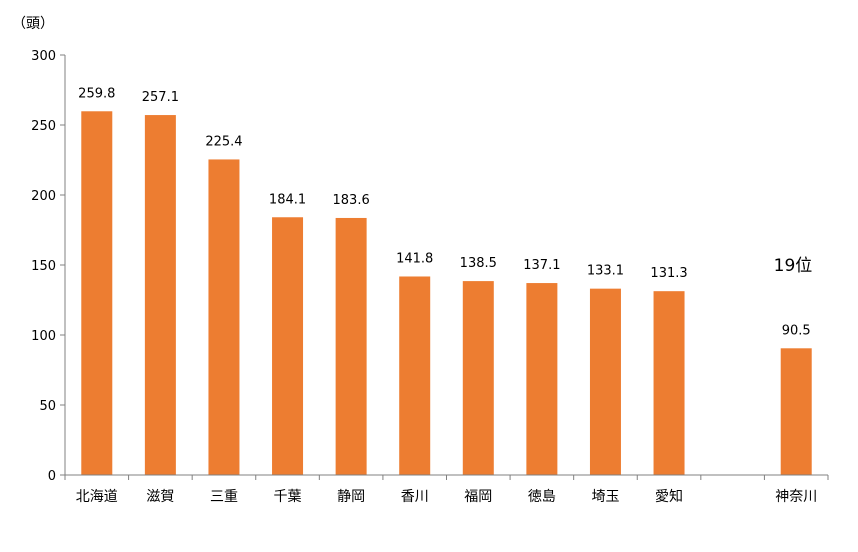  I want to click on y-tick-label: 100, so click(43, 336).